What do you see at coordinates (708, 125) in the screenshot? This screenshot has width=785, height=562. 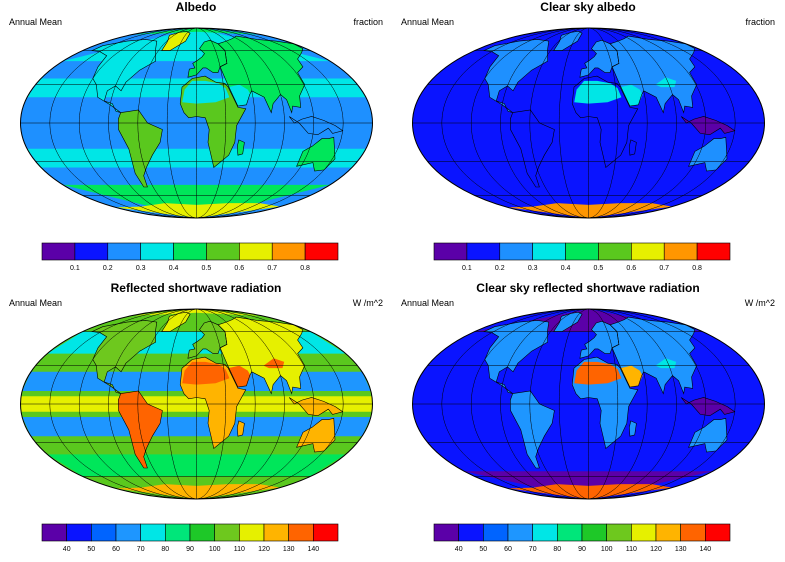 I see `indonesia-region` at bounding box center [708, 125].